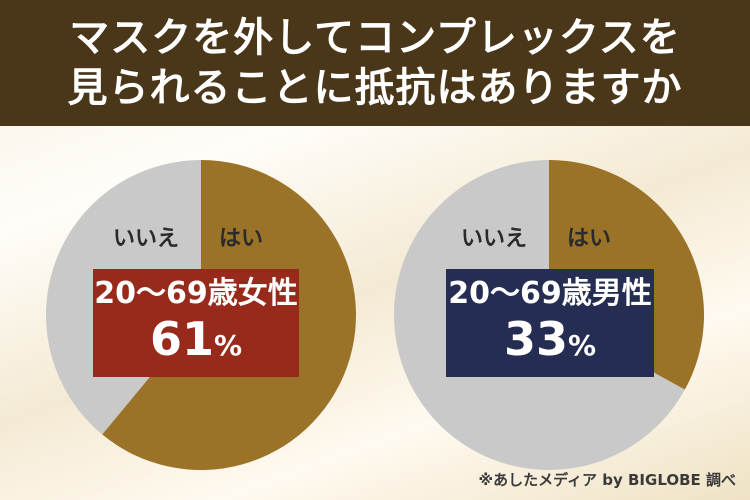 The height and width of the screenshot is (500, 750). What do you see at coordinates (550, 293) in the screenshot?
I see `male-chart-title: 20〜69歳男性` at bounding box center [550, 293].